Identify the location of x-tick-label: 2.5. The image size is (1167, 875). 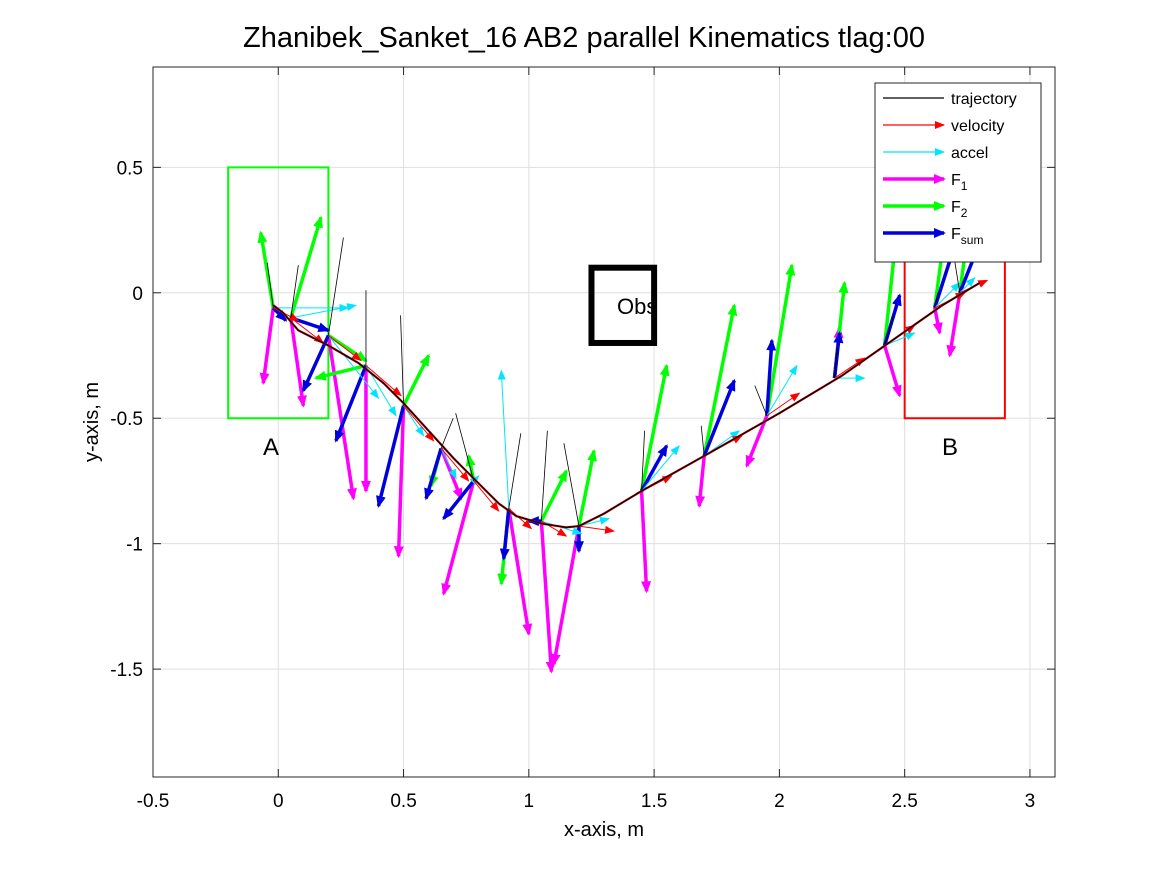
(904, 801).